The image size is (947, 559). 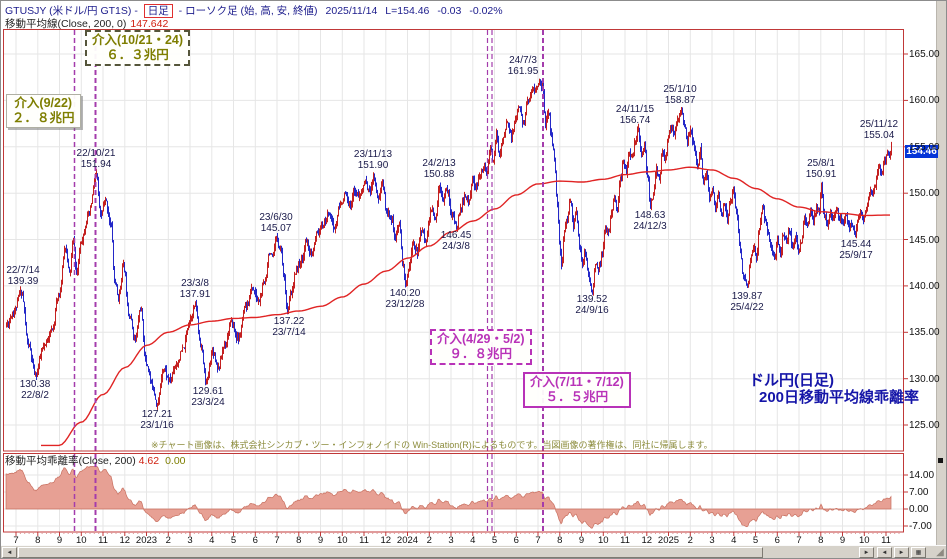 I want to click on price-annotation: 24/11/15 156.74, so click(x=635, y=115).